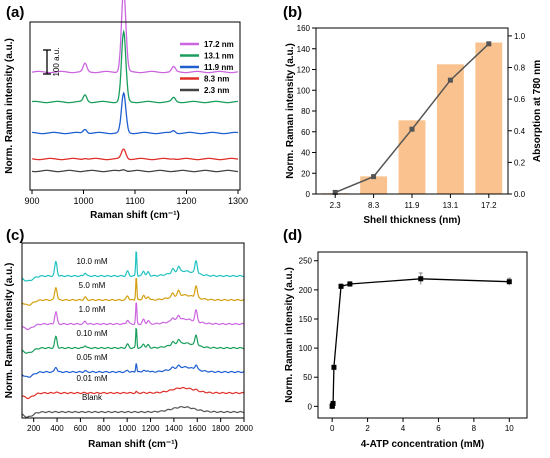  What do you see at coordinates (91, 378) in the screenshot?
I see `series-label: 0.01 mM` at bounding box center [91, 378].